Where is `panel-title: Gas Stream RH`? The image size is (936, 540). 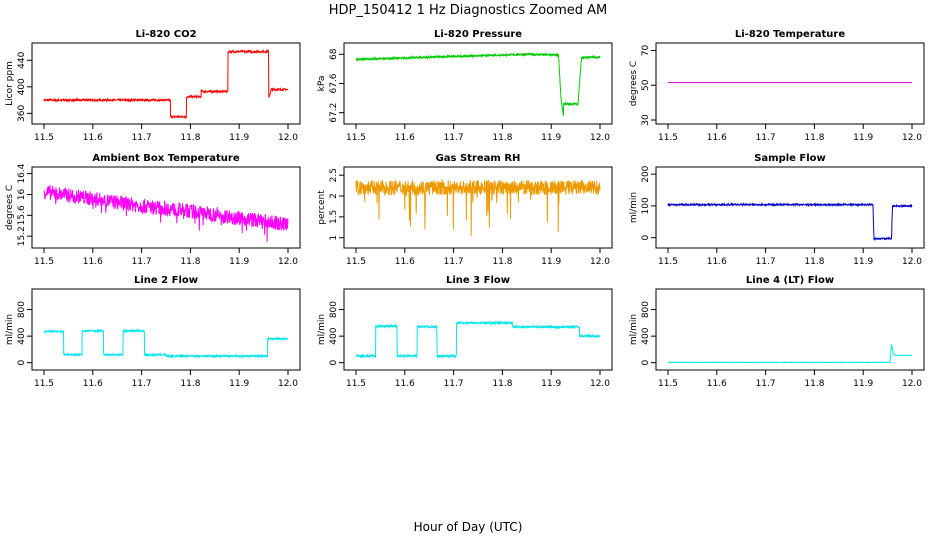
panel-title: Gas Stream RH is located at coordinates (478, 158).